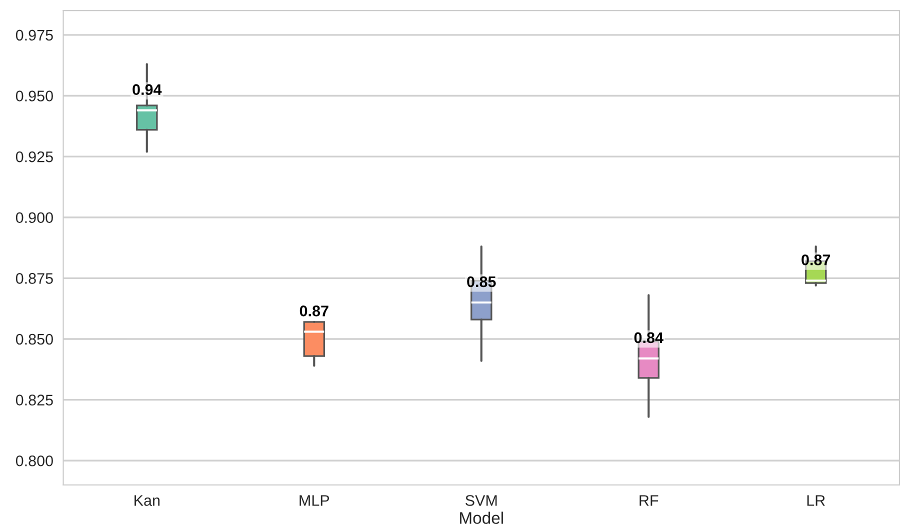 The width and height of the screenshot is (904, 530). Describe the element at coordinates (649, 338) in the screenshot. I see `annotation: 0.84` at that location.